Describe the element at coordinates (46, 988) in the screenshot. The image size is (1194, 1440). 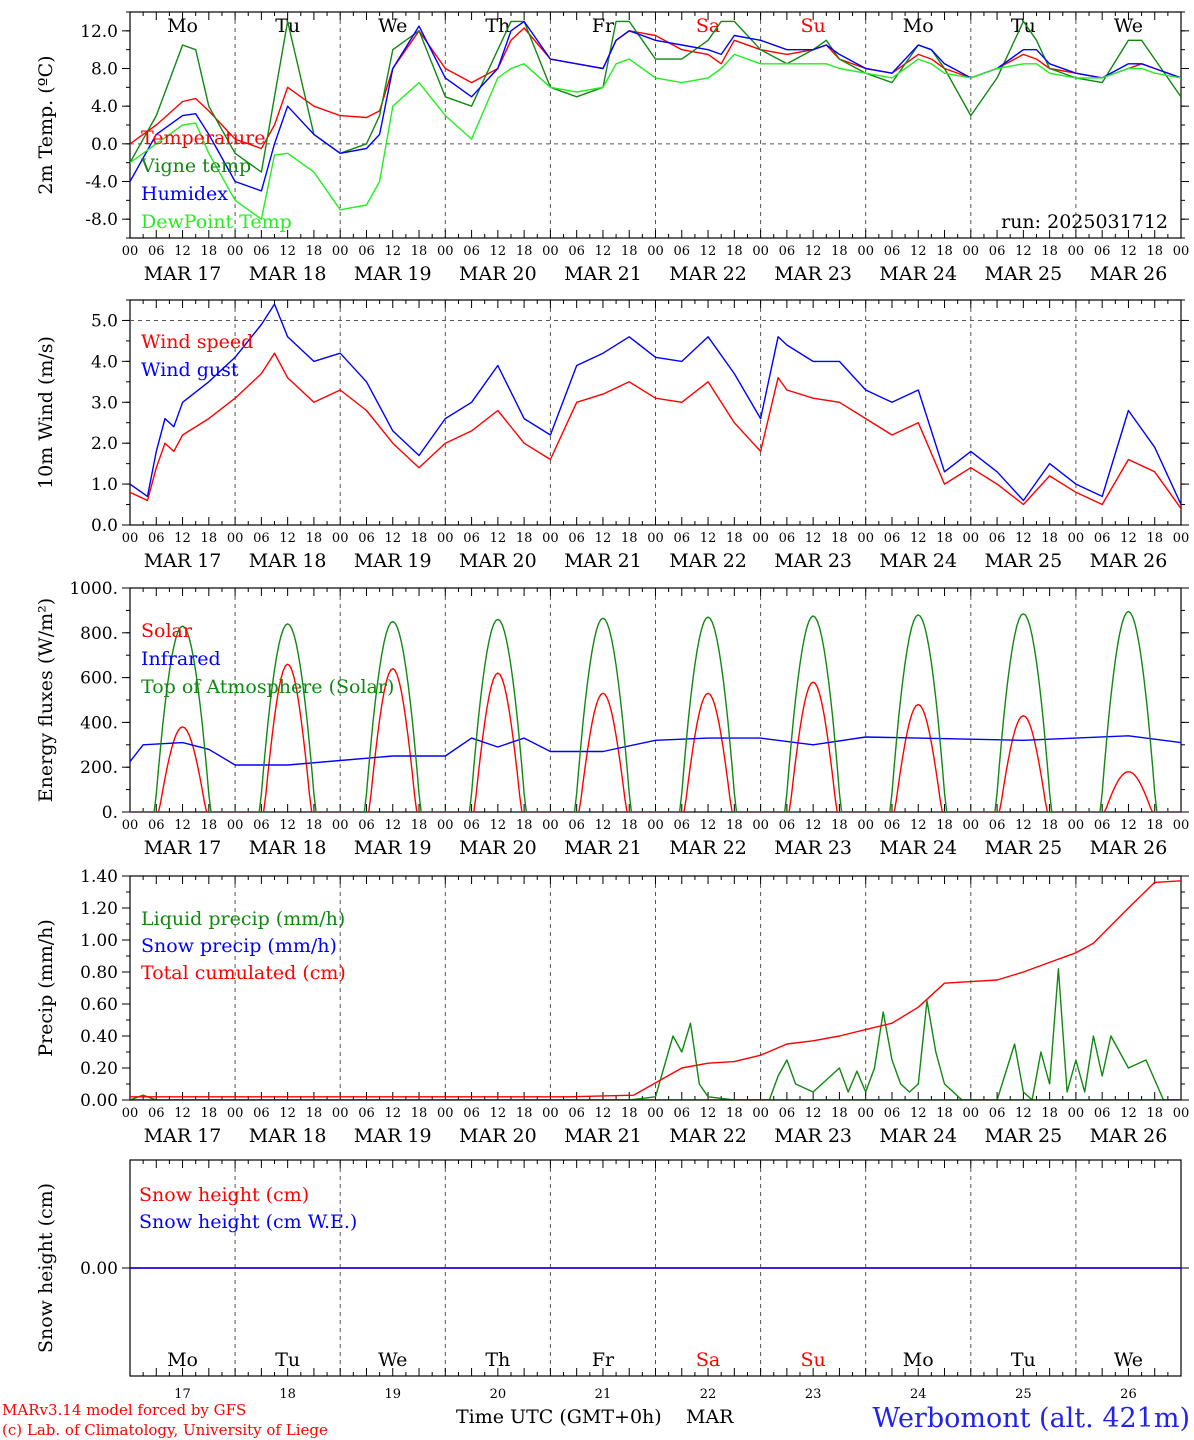
I see `y-axis-label: Precip (mm/h)` at that location.